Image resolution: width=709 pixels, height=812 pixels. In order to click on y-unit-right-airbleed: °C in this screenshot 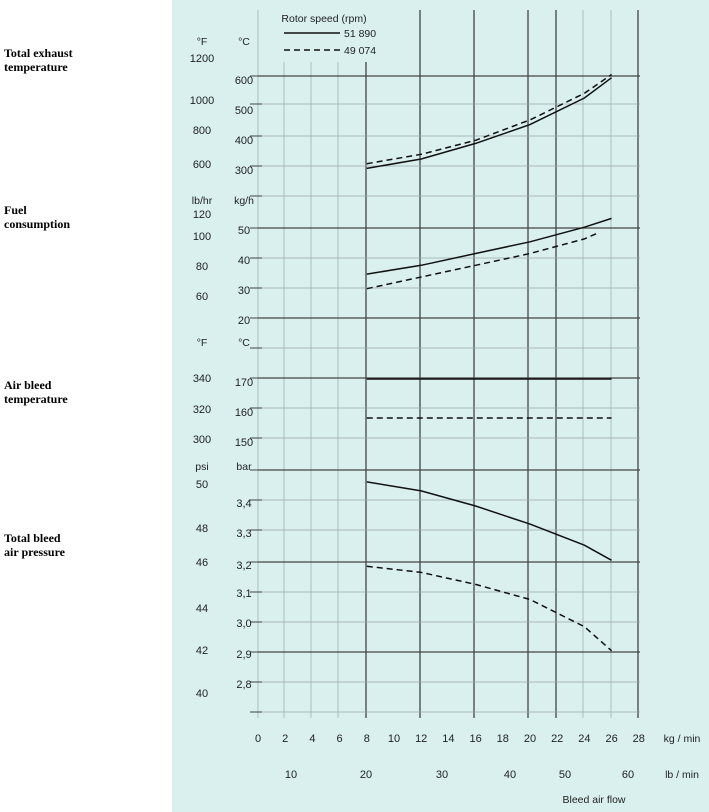, I will do `click(244, 343)`.